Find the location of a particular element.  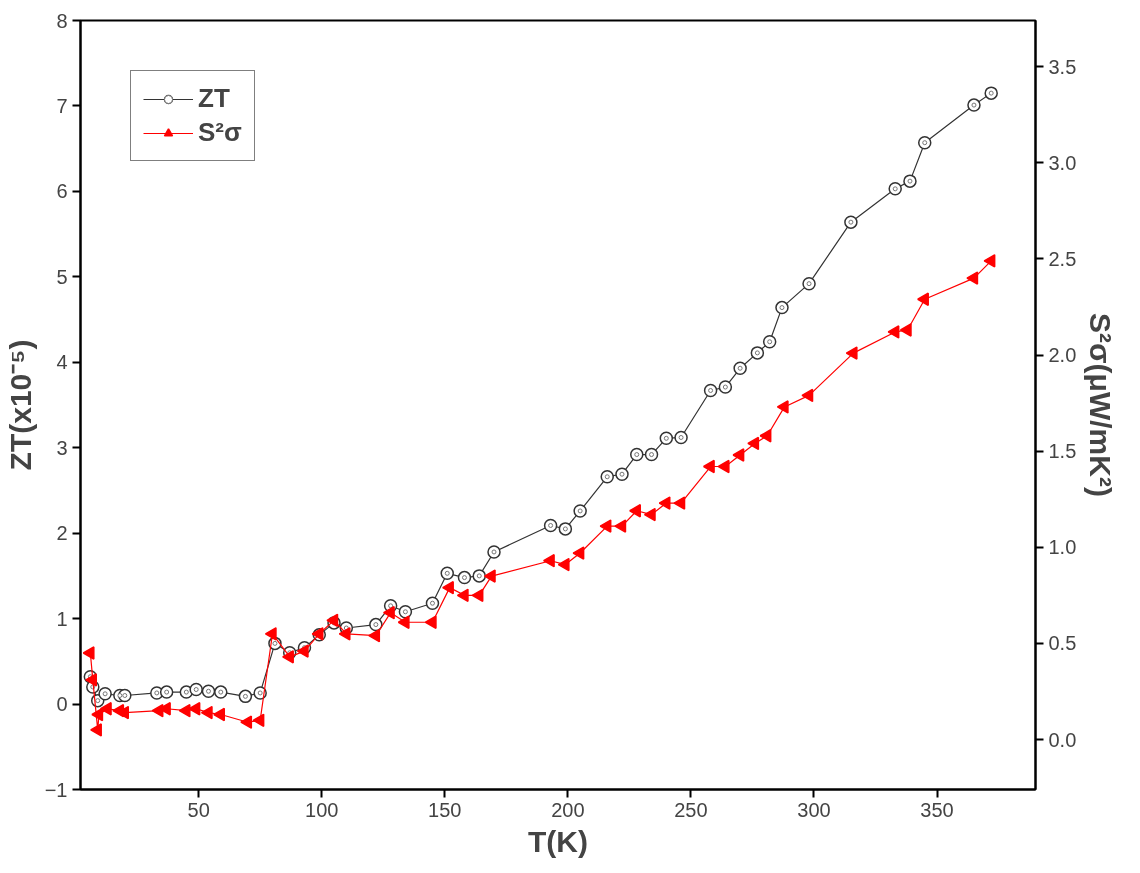

x-tick-label: 100 is located at coordinates (322, 809).